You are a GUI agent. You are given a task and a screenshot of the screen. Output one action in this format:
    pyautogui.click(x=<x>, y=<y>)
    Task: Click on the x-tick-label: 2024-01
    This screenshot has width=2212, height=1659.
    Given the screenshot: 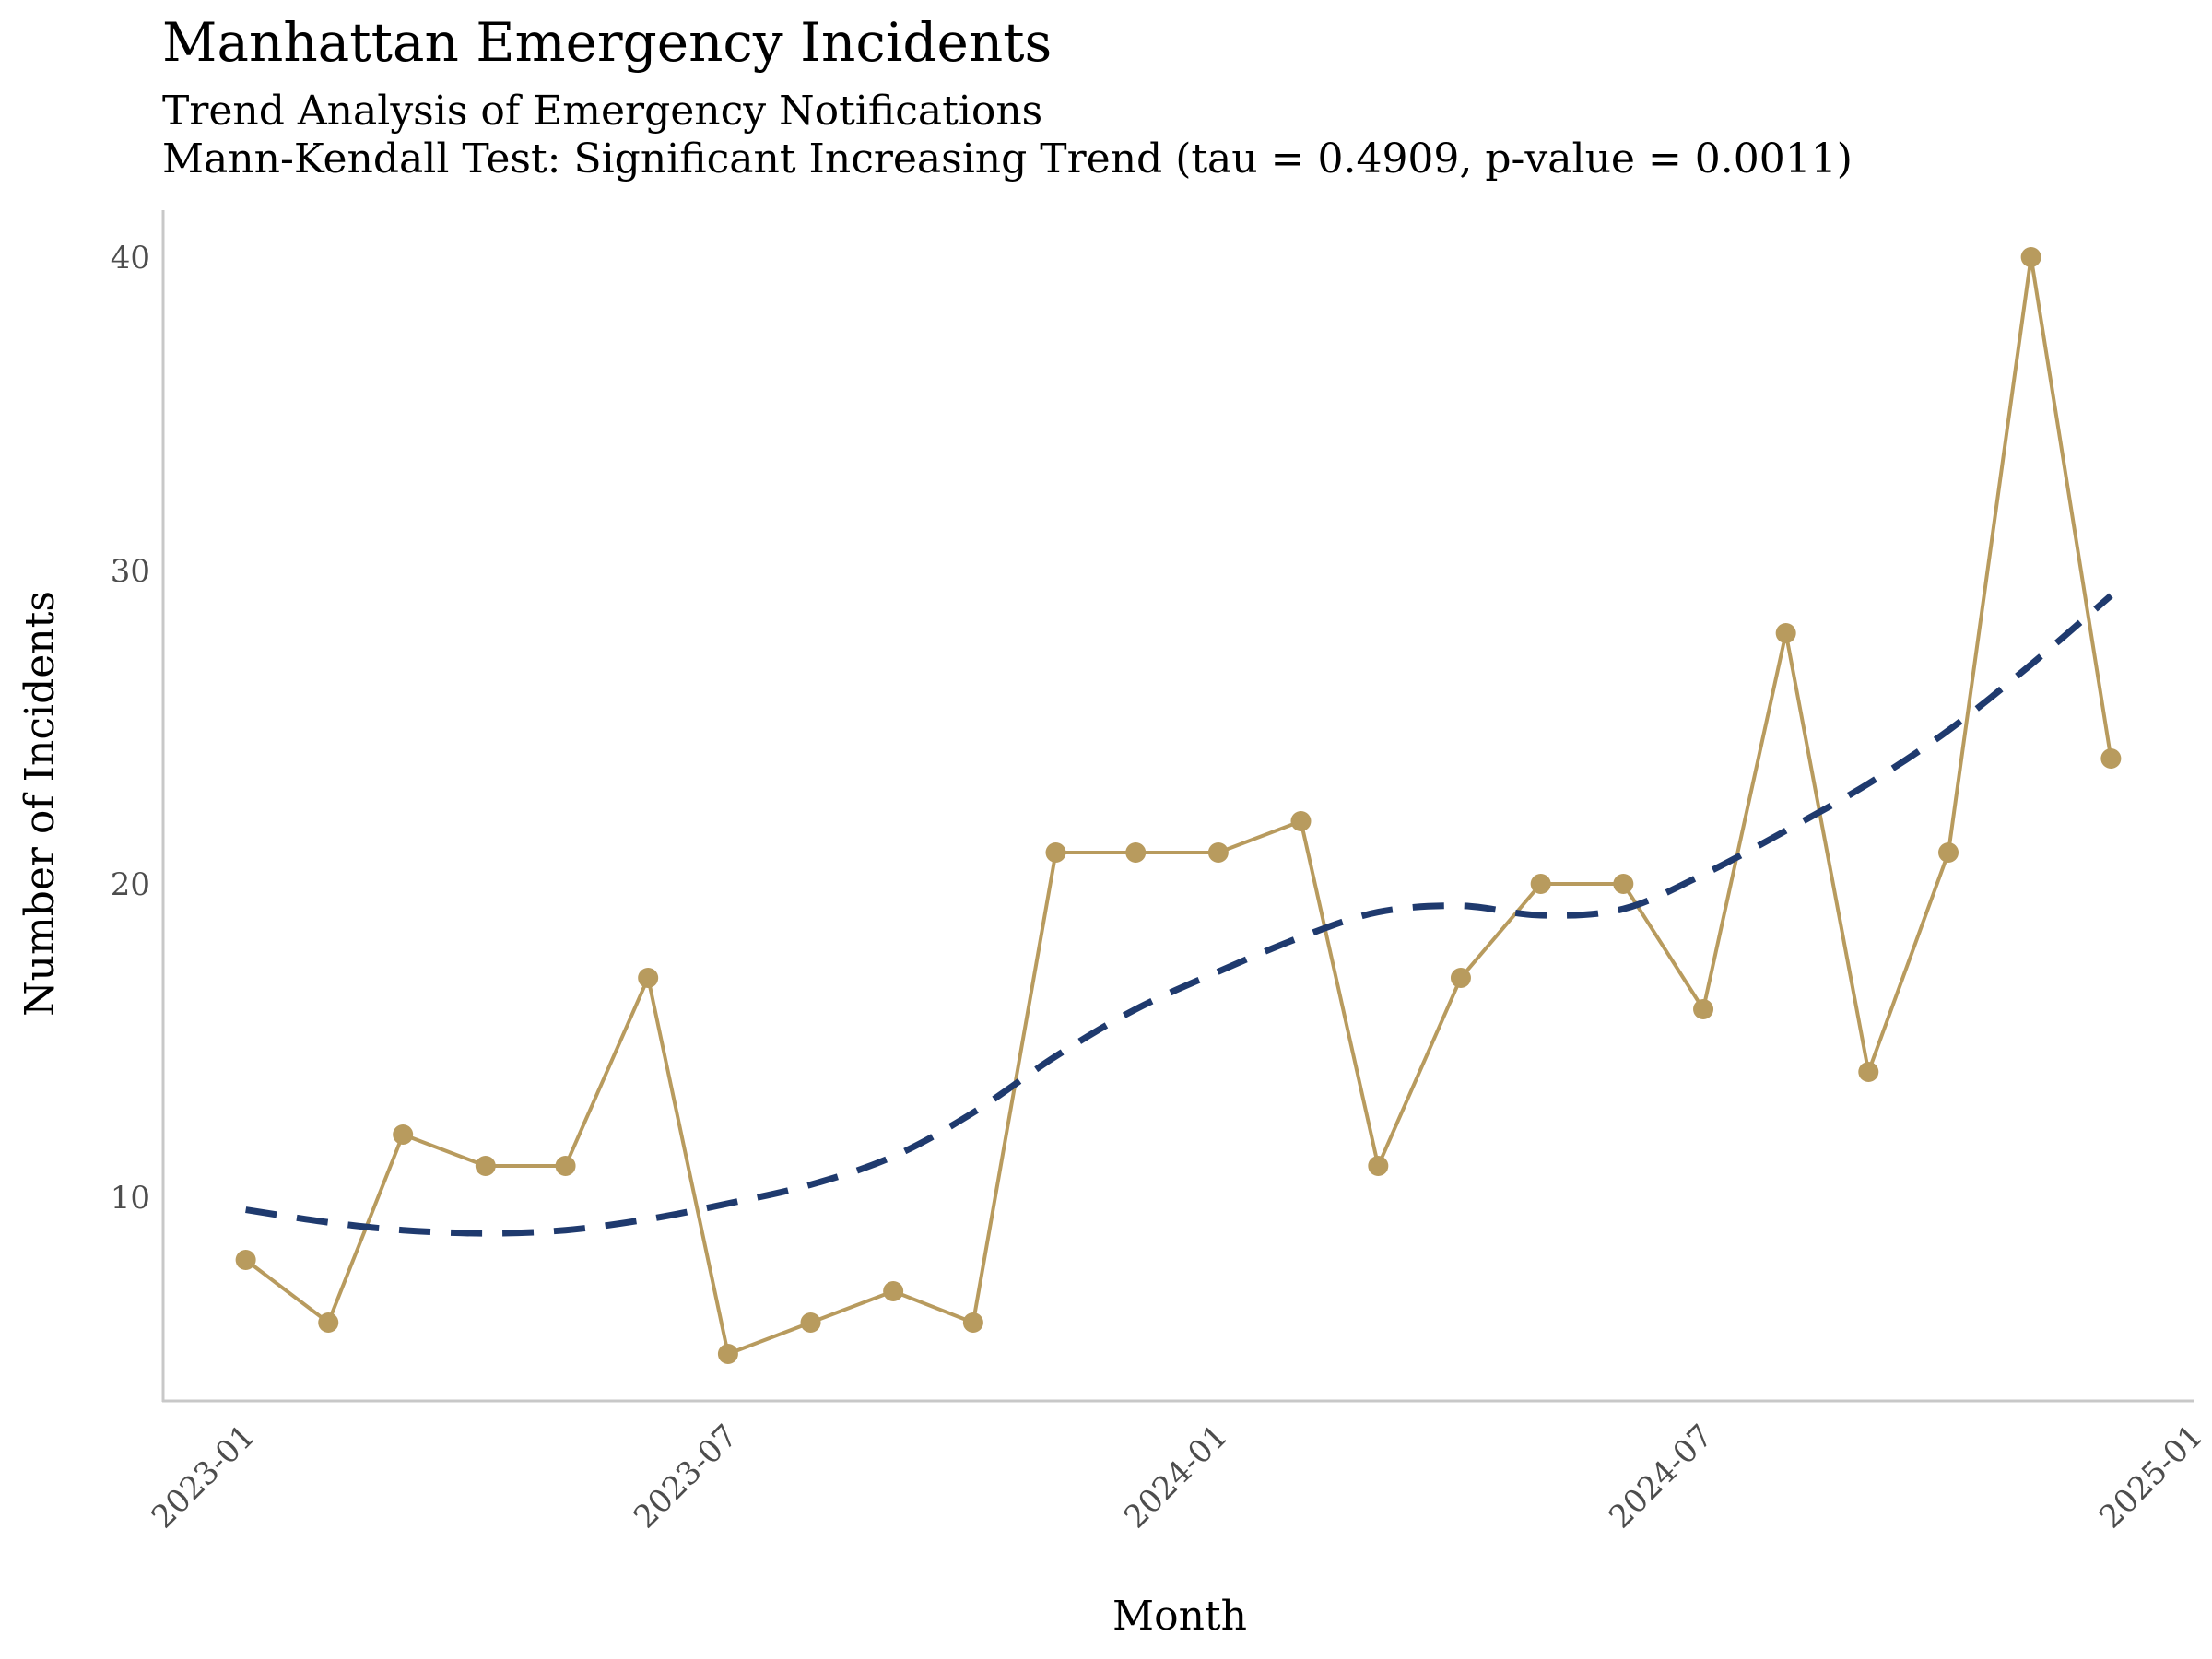 What is the action you would take?
    pyautogui.click(x=1176, y=1476)
    